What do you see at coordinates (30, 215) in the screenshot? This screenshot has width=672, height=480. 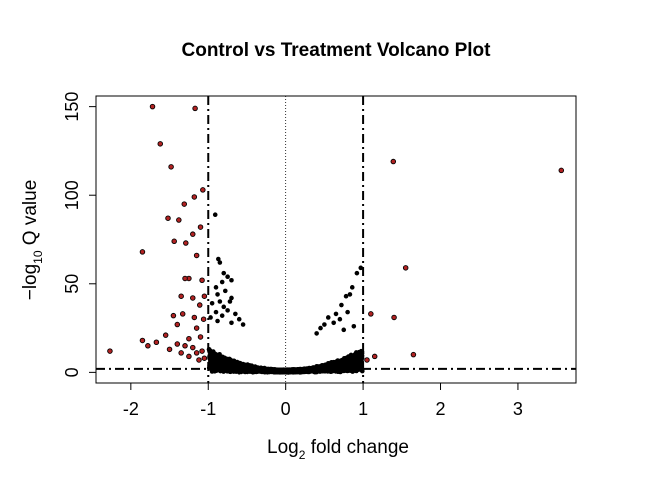 I see `y-axis-label-suffix: Q value` at bounding box center [30, 215].